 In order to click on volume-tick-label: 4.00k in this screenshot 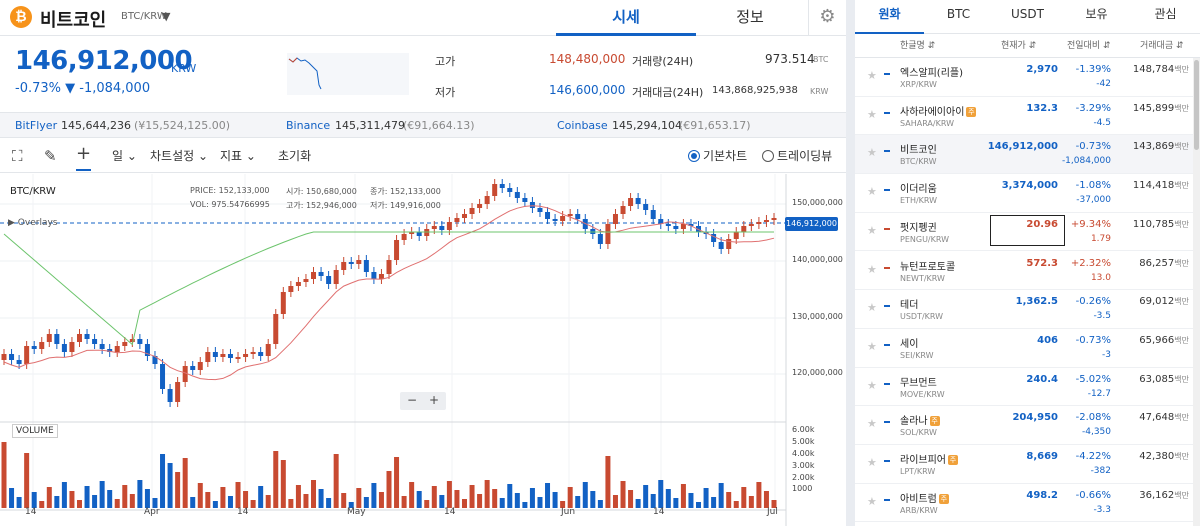, I will do `click(803, 453)`.